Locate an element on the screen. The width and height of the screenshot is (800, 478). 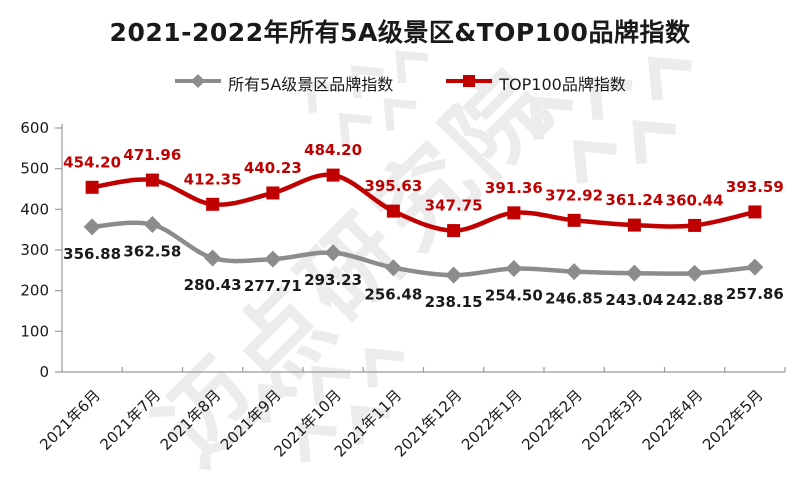
data-point-label: 280.43 is located at coordinates (213, 285).